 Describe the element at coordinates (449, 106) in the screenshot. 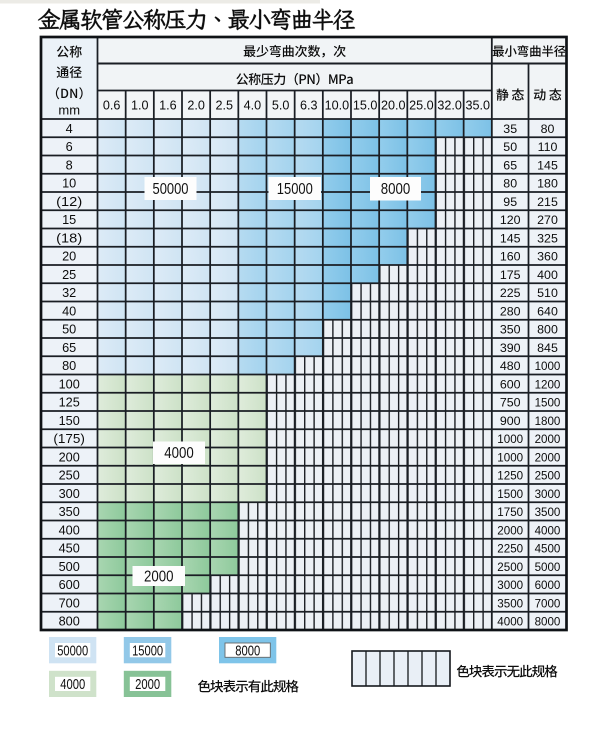

I see `svg-text: 32.0` at that location.